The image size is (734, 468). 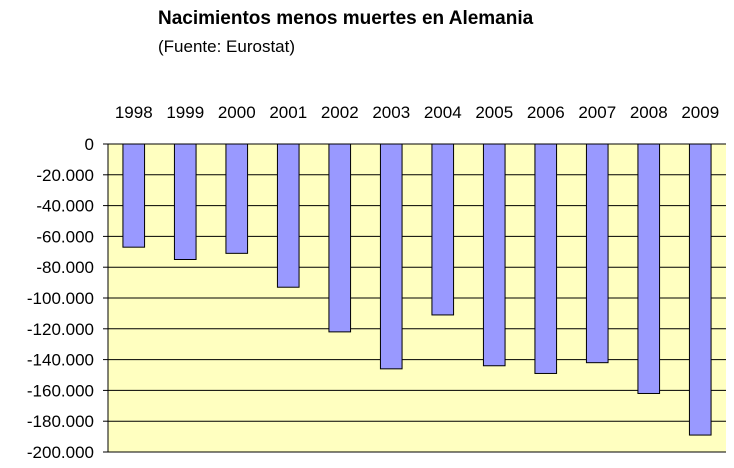 I want to click on y-tick-label: -200.000, so click(x=60, y=452).